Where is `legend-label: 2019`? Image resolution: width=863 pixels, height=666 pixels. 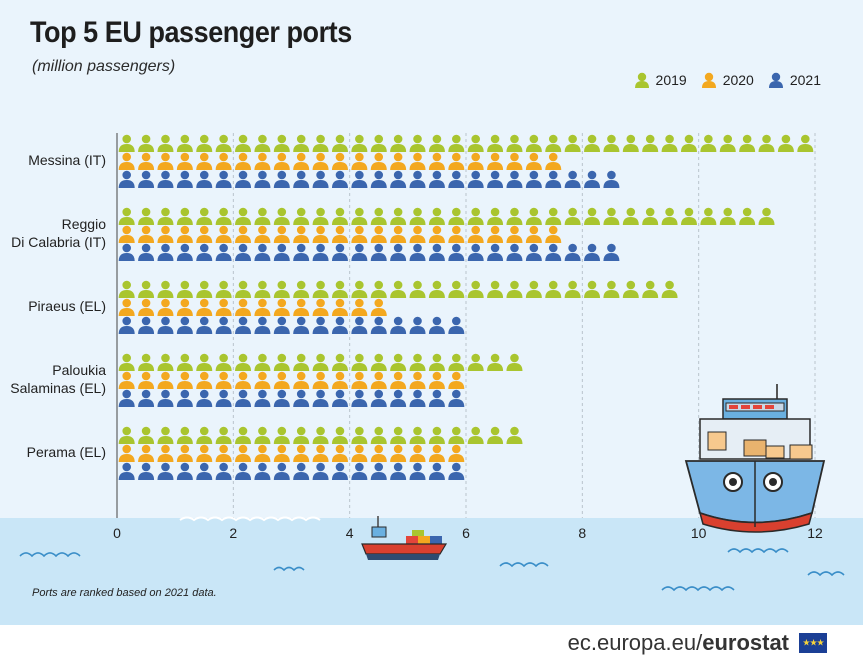 legend-label: 2019 is located at coordinates (671, 80).